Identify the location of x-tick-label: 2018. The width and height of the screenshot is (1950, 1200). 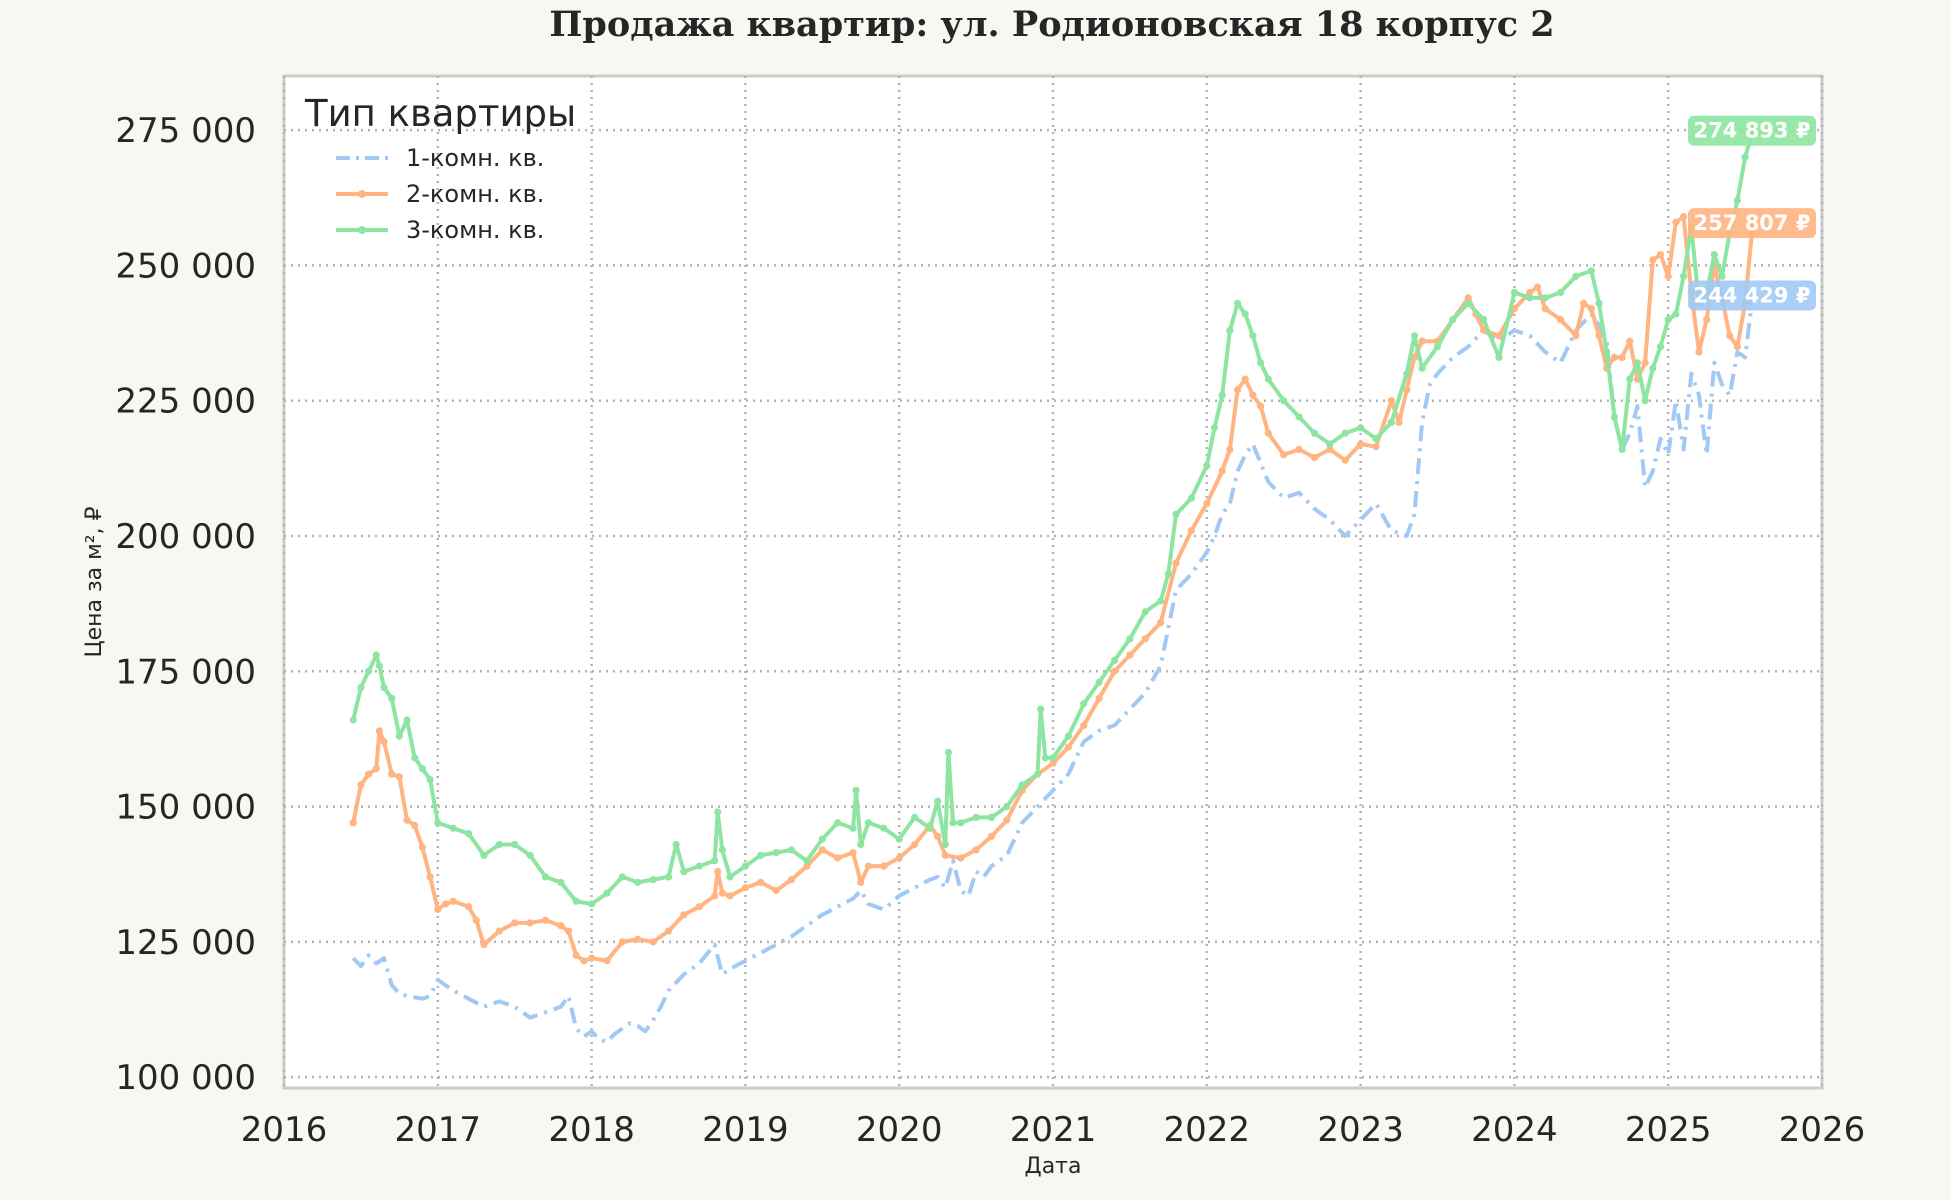
(591, 1130).